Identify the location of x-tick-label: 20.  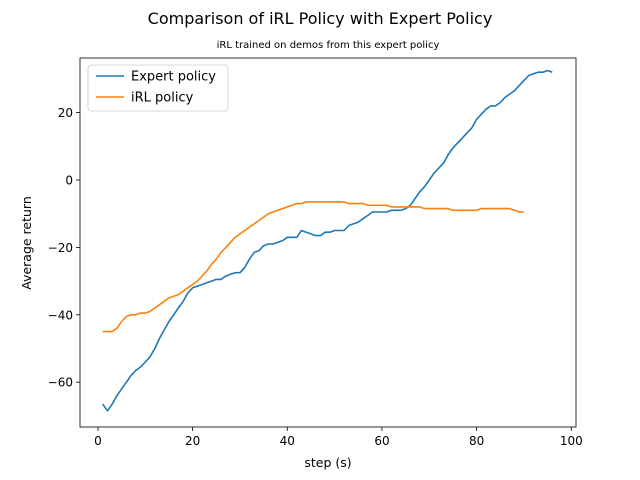
(192, 441).